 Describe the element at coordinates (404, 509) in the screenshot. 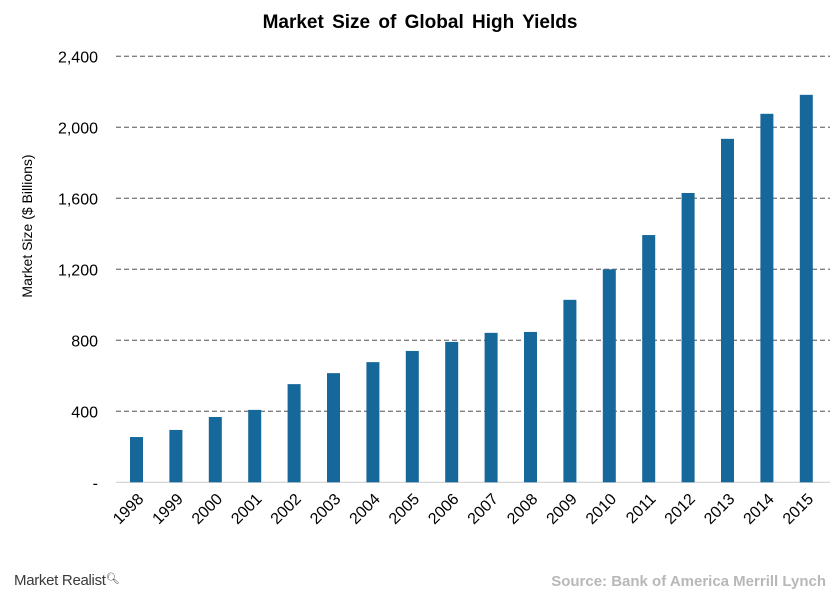

I see `x-tick-label: 2005` at that location.